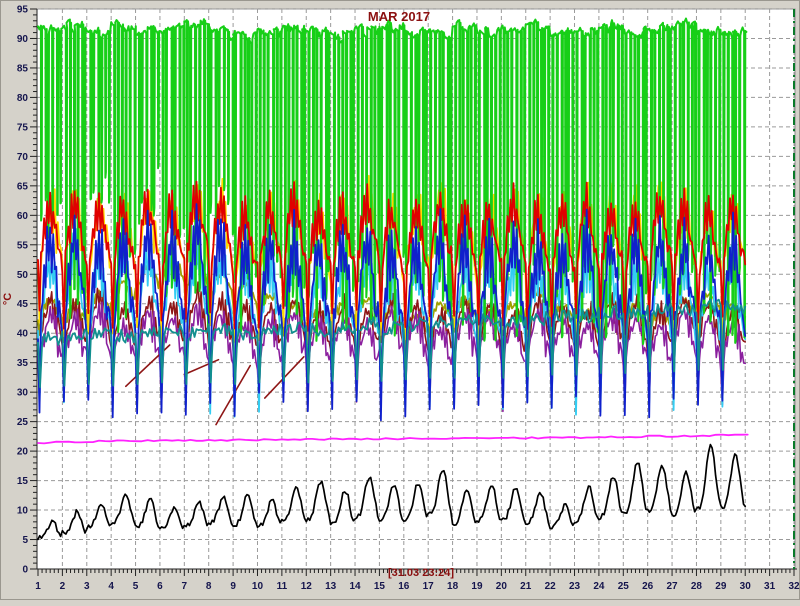 This screenshot has height=606, width=800. What do you see at coordinates (23, 68) in the screenshot?
I see `y-tick-label: 85` at bounding box center [23, 68].